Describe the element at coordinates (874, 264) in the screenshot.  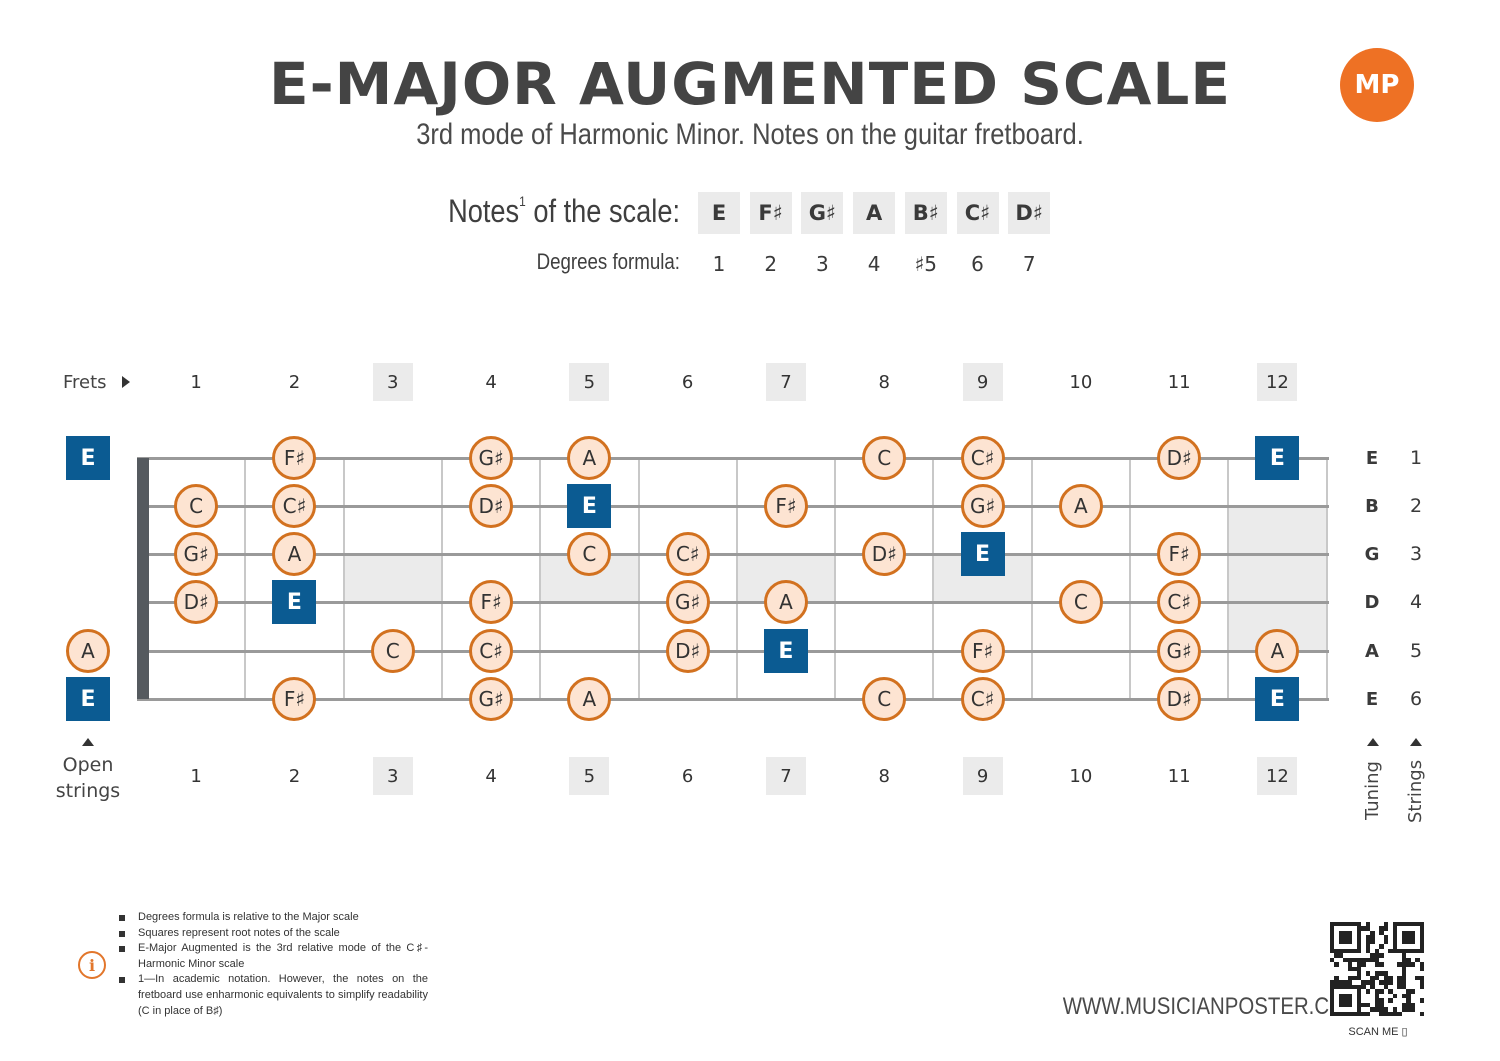
I see `scale-degree: 4` at that location.